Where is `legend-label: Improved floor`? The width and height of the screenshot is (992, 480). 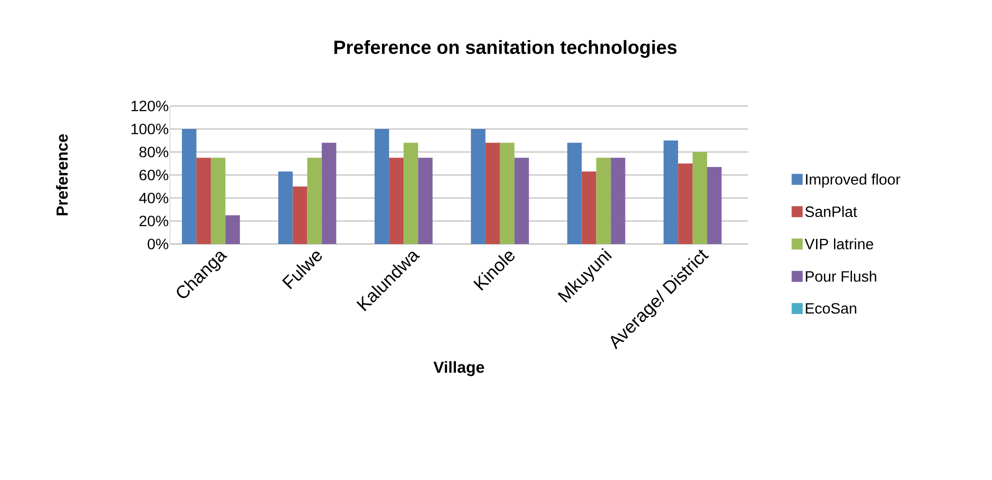
legend-label: Improved floor is located at coordinates (853, 181).